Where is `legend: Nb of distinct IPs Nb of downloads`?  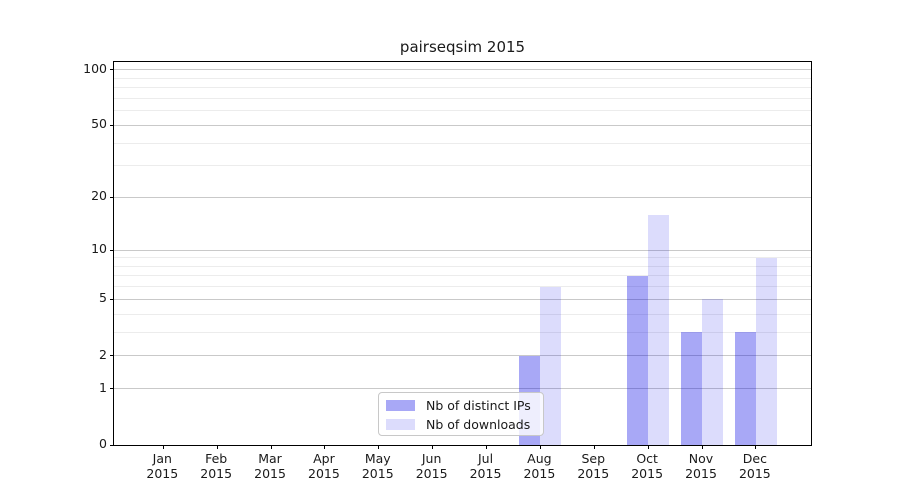 legend: Nb of distinct IPs Nb of downloads is located at coordinates (461, 414).